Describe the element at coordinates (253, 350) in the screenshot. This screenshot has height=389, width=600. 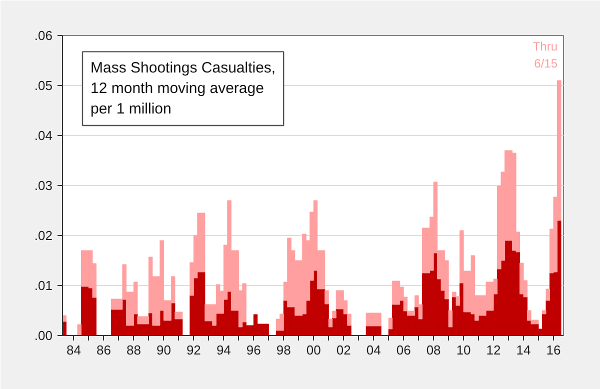
I see `x-tick-label: 96` at that location.